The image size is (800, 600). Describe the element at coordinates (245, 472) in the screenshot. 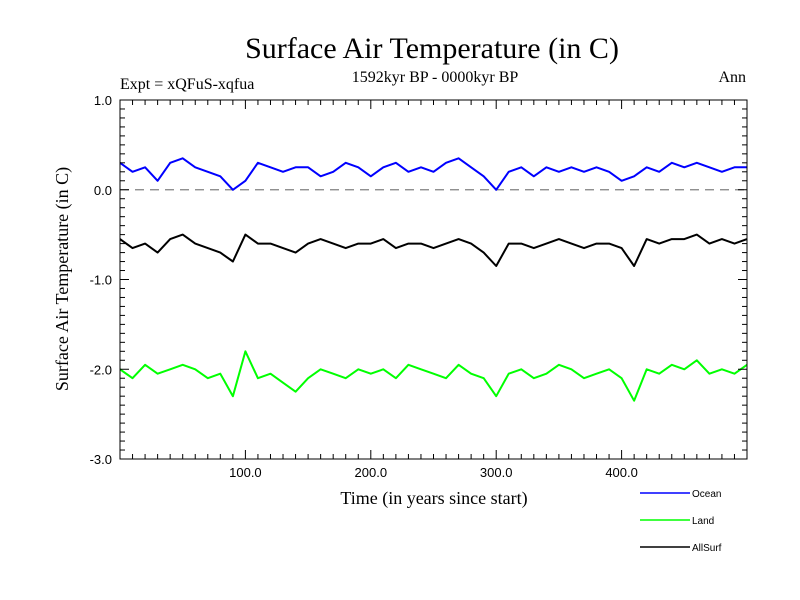

I see `x-tick-label: 100.0` at that location.